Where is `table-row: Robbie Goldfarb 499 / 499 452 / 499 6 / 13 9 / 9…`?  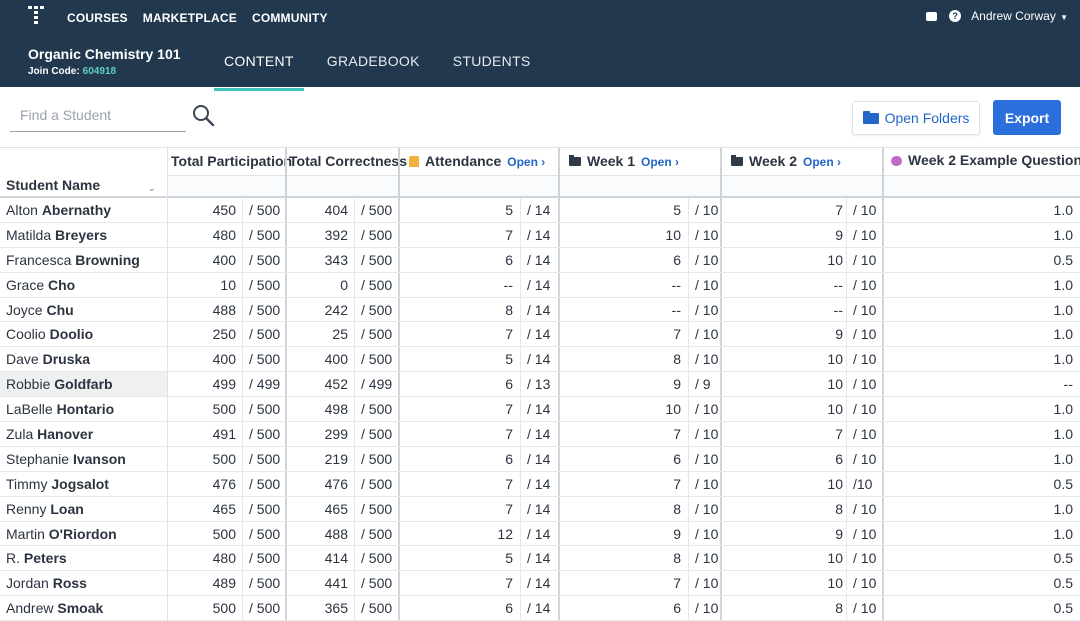
table-row: Robbie Goldfarb 499 / 499 452 / 499 6 / 13 9 / 9… is located at coordinates (540, 385).